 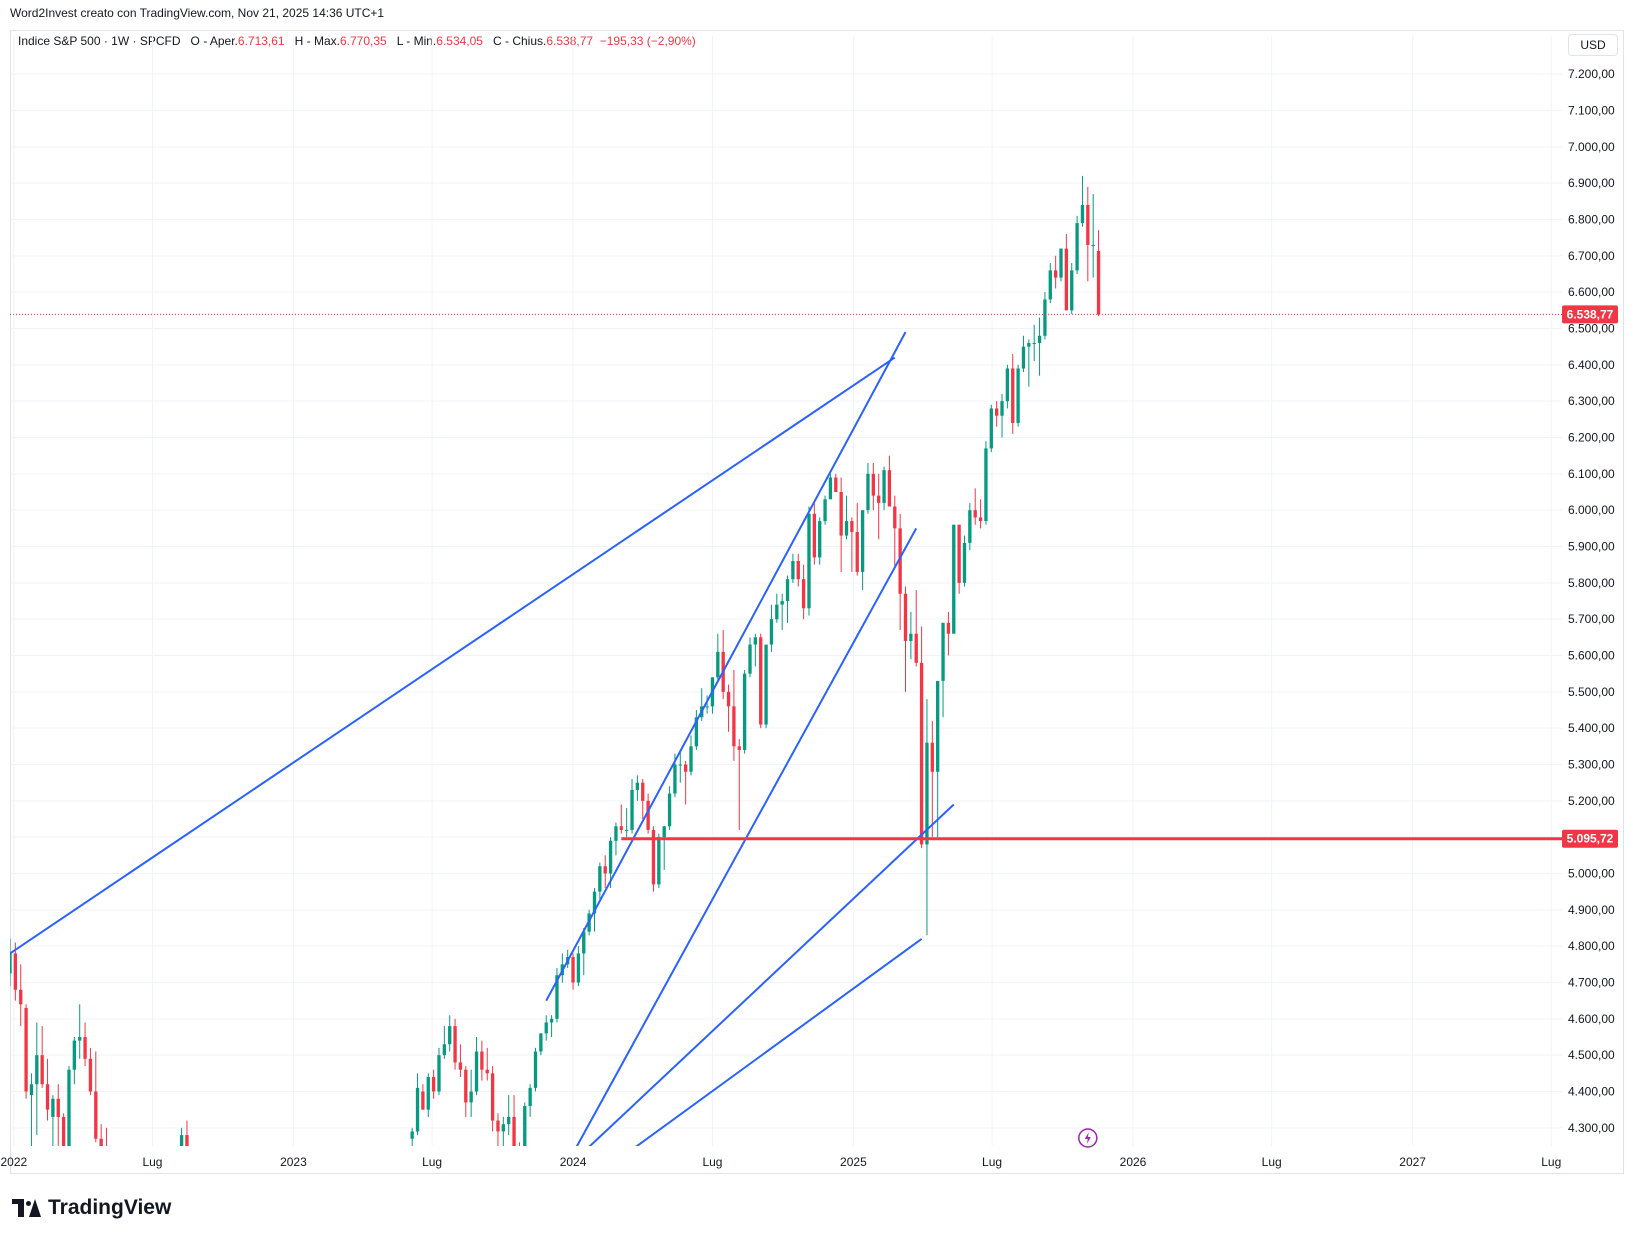 What do you see at coordinates (1591, 910) in the screenshot?
I see `y-tick-label: 4.900,00` at bounding box center [1591, 910].